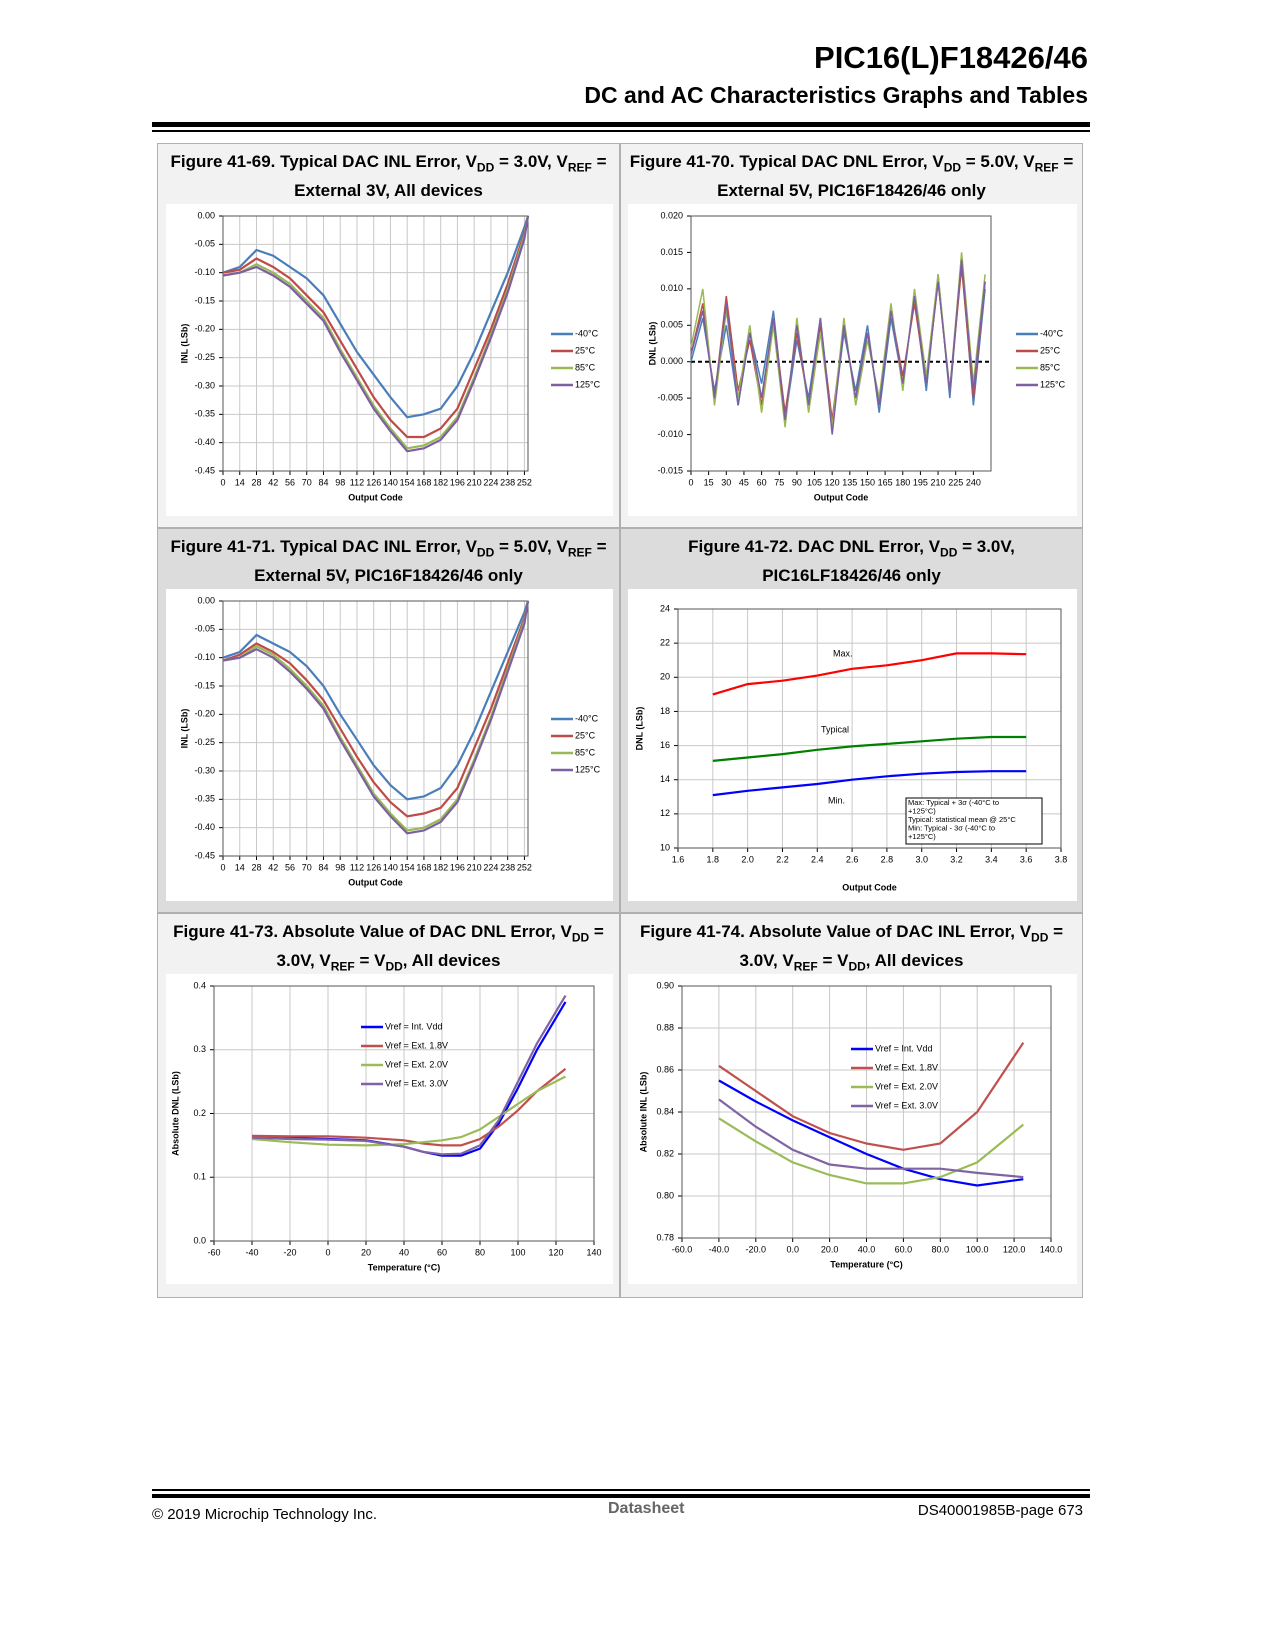 Image resolution: width=1275 pixels, height=1650 pixels. Describe the element at coordinates (204, 357) in the screenshot. I see `y-tick-label: -0.25` at that location.